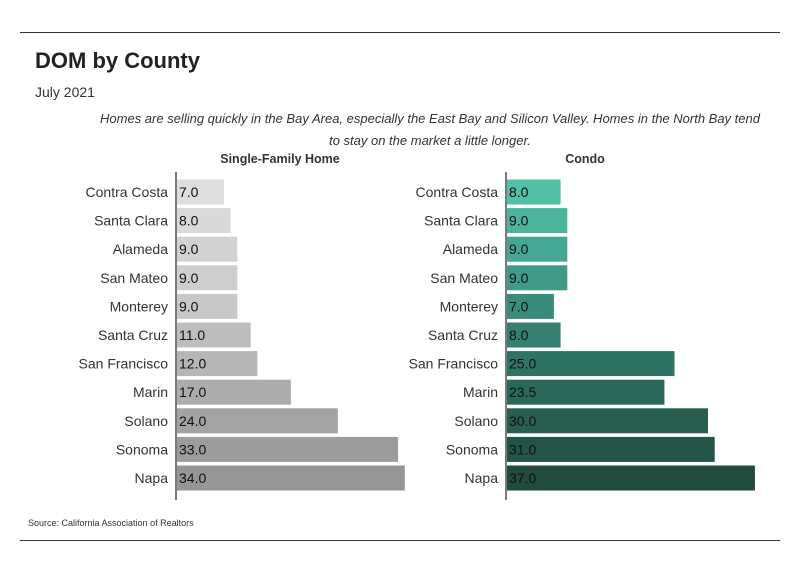 The image size is (800, 575). Describe the element at coordinates (192, 392) in the screenshot. I see `value-label: 17.0` at that location.